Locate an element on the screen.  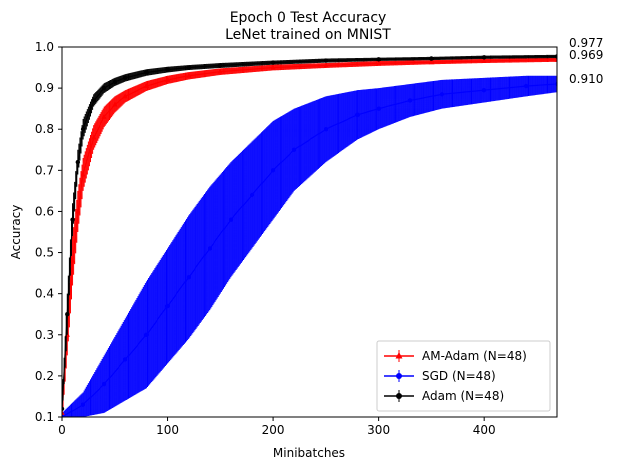
x-axis: 0 100 200 300 400 is located at coordinates (277, 427).